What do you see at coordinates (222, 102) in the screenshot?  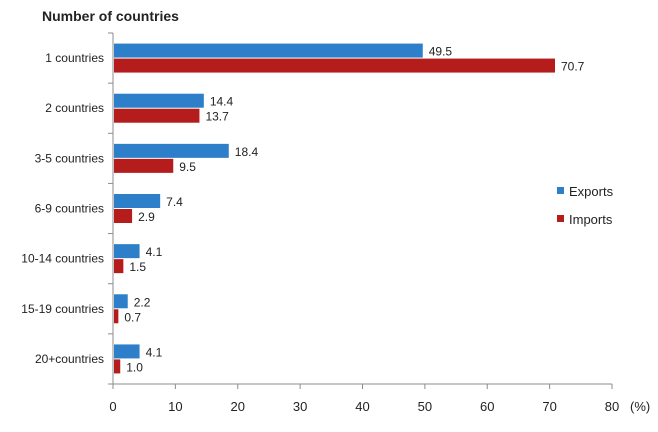 I see `data-label-exports: 14.4` at bounding box center [222, 102].